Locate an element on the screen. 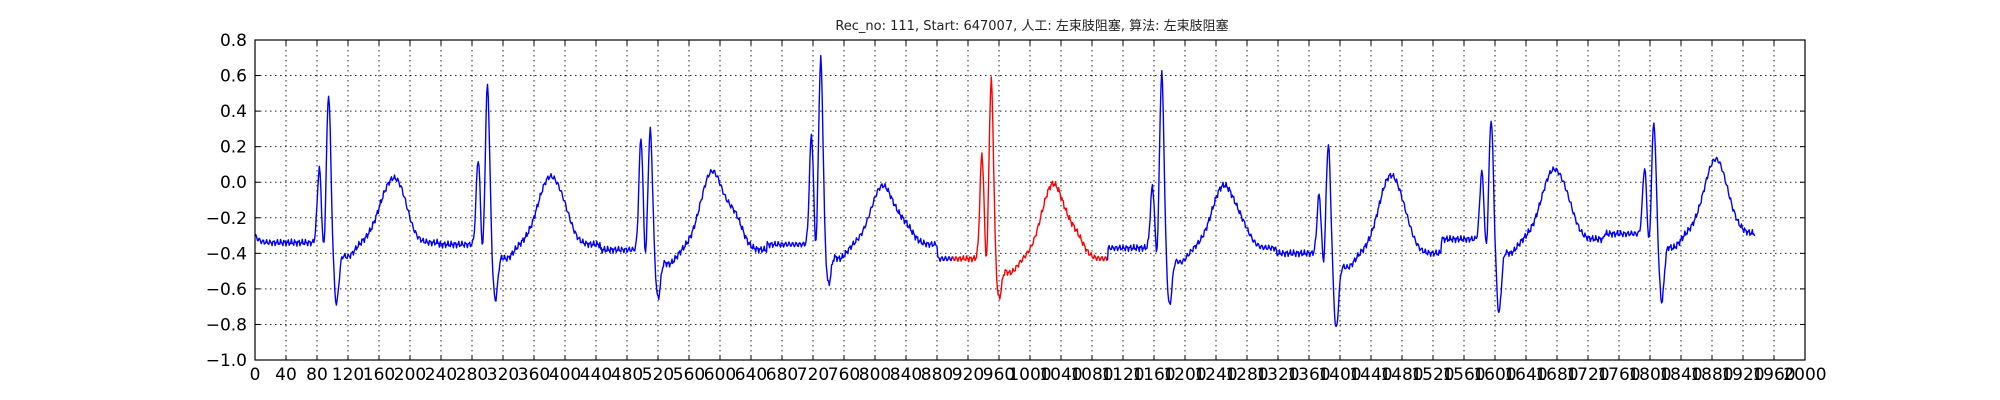 The height and width of the screenshot is (400, 2000). x-tick-label: 360 is located at coordinates (534, 375).